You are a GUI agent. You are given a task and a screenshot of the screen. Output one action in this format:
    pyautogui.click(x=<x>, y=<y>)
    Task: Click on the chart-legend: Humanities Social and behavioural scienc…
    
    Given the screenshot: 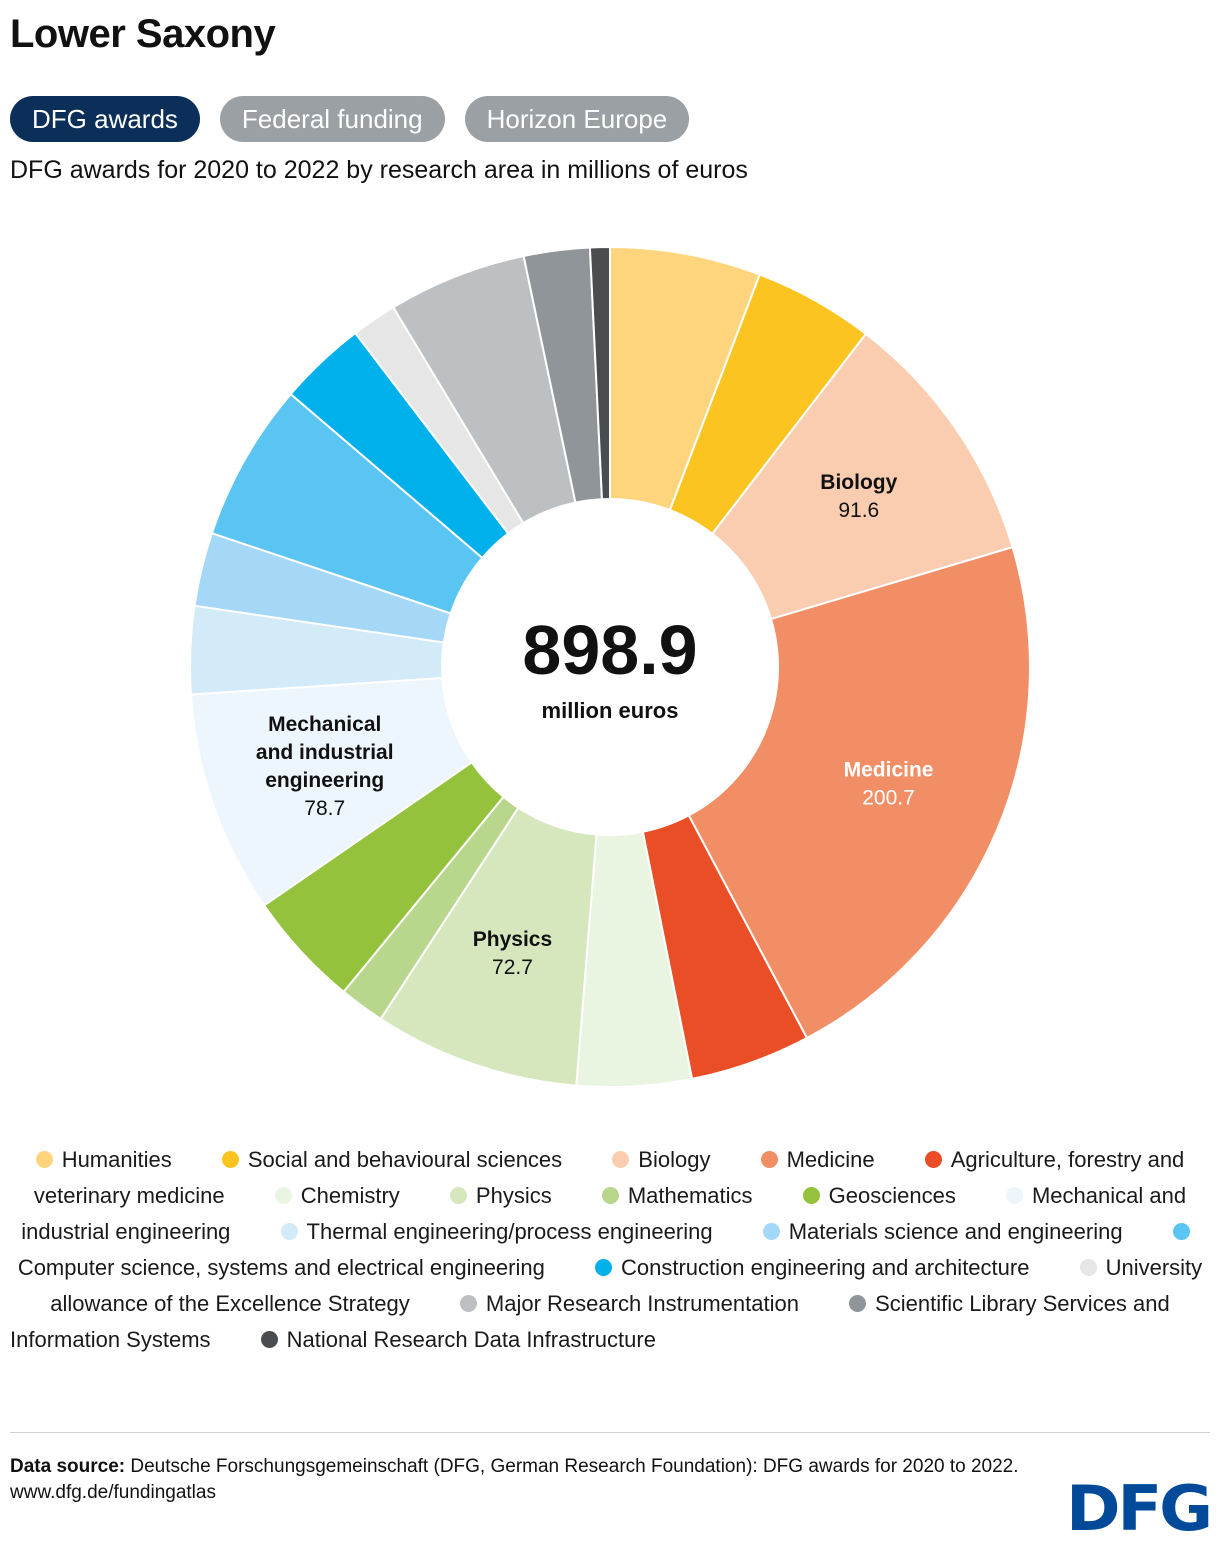 What is the action you would take?
    pyautogui.click(x=610, y=1250)
    